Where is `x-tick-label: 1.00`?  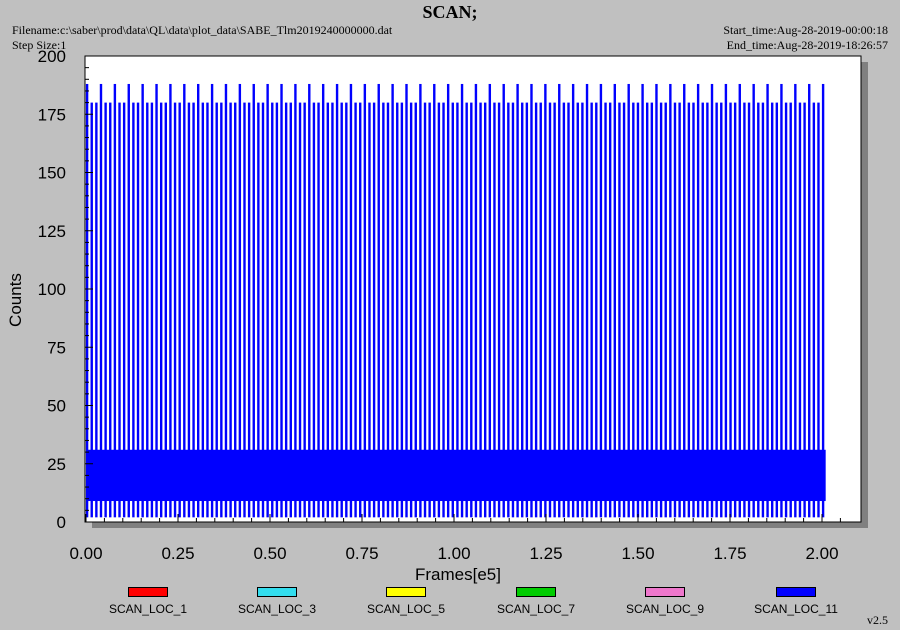 x-tick-label: 1.00 is located at coordinates (453, 553).